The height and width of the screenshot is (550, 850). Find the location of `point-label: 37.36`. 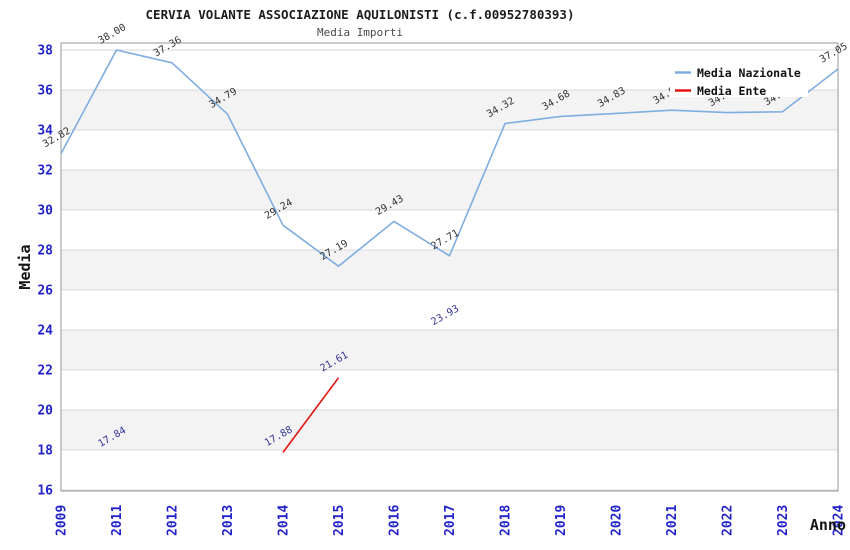

point-label: 37.36 is located at coordinates (168, 47).